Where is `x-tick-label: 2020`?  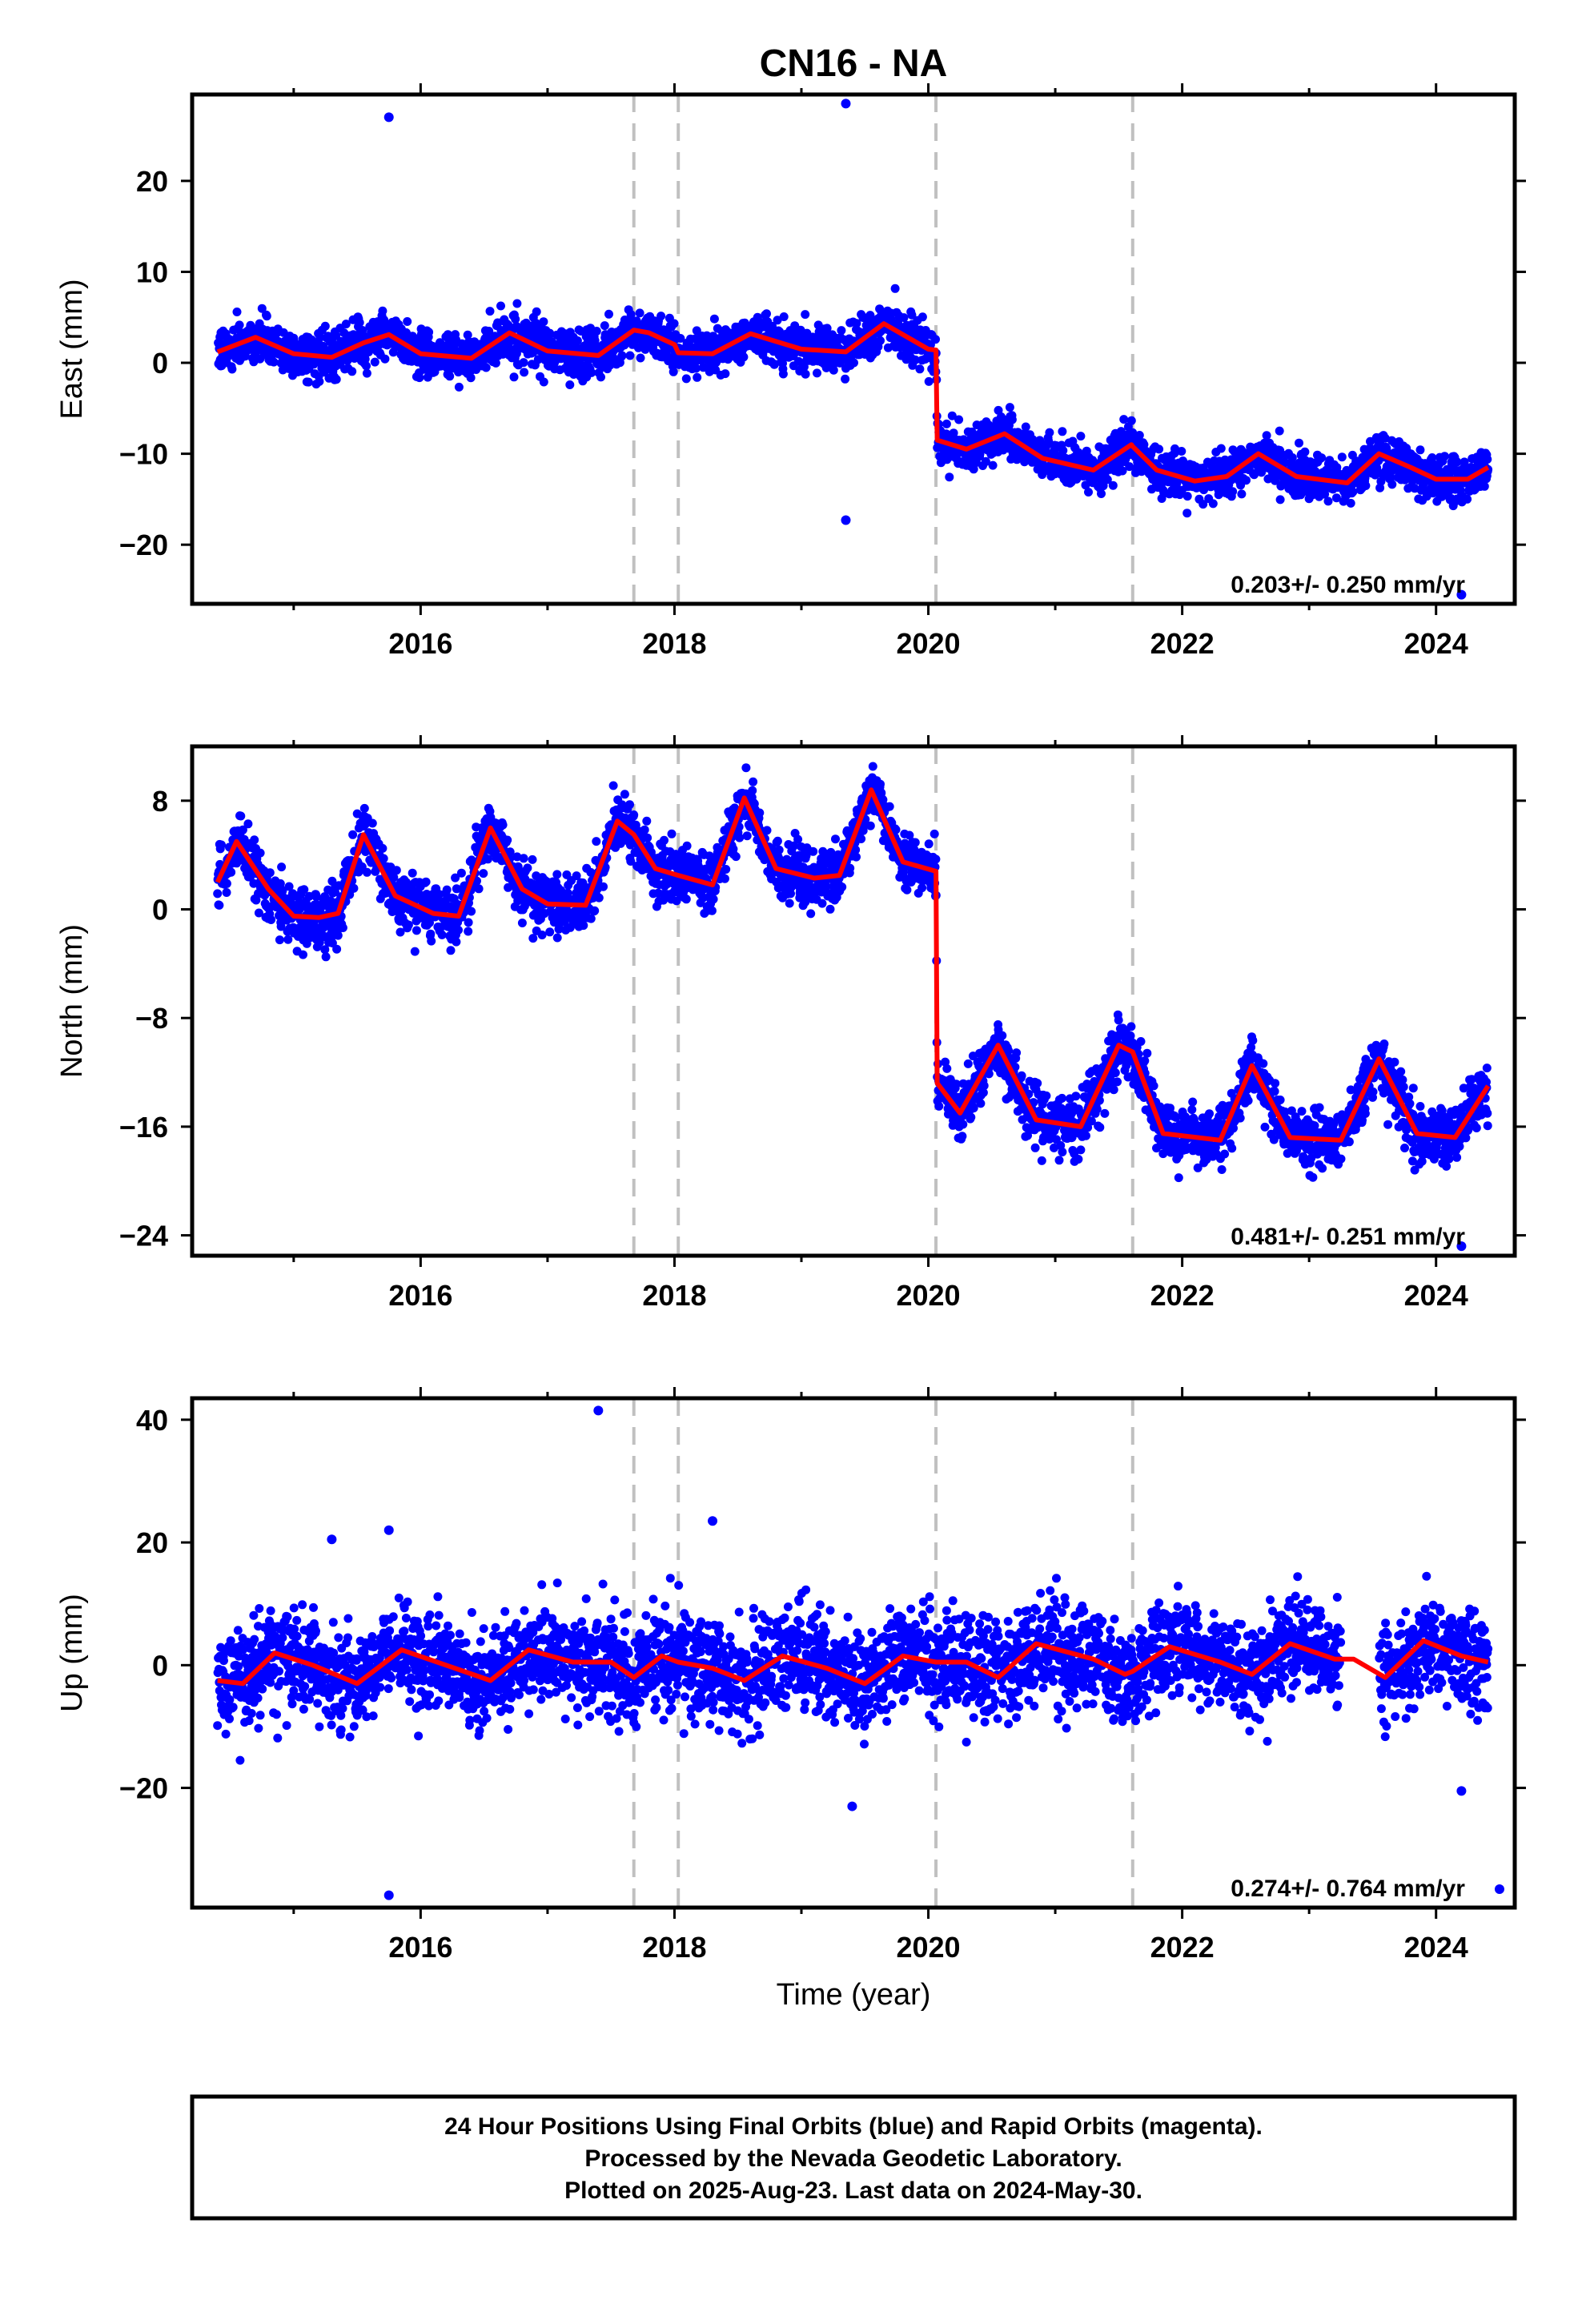
x-tick-label: 2020 is located at coordinates (928, 644).